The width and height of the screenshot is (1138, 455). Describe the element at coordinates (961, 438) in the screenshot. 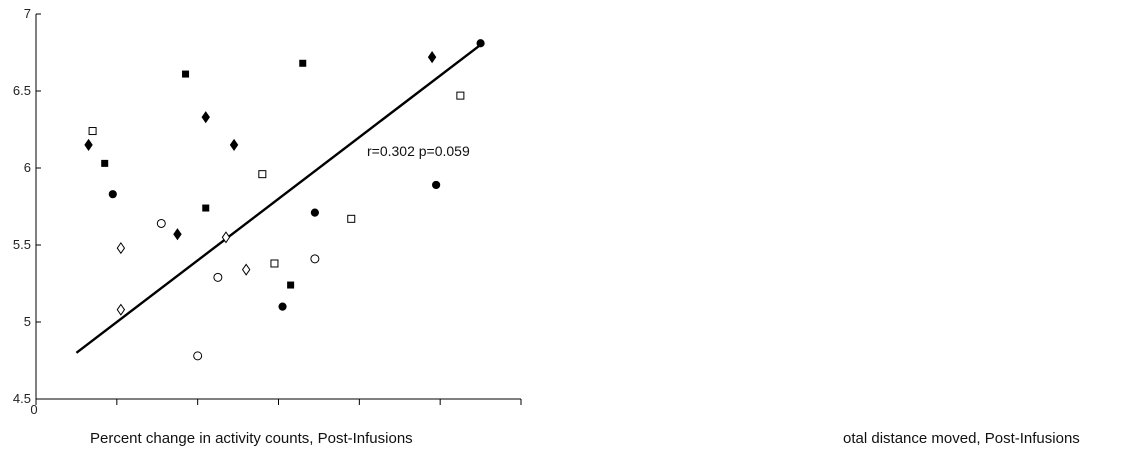

I see `right-panel-axis-label: otal distance moved, Post-Infusions` at that location.